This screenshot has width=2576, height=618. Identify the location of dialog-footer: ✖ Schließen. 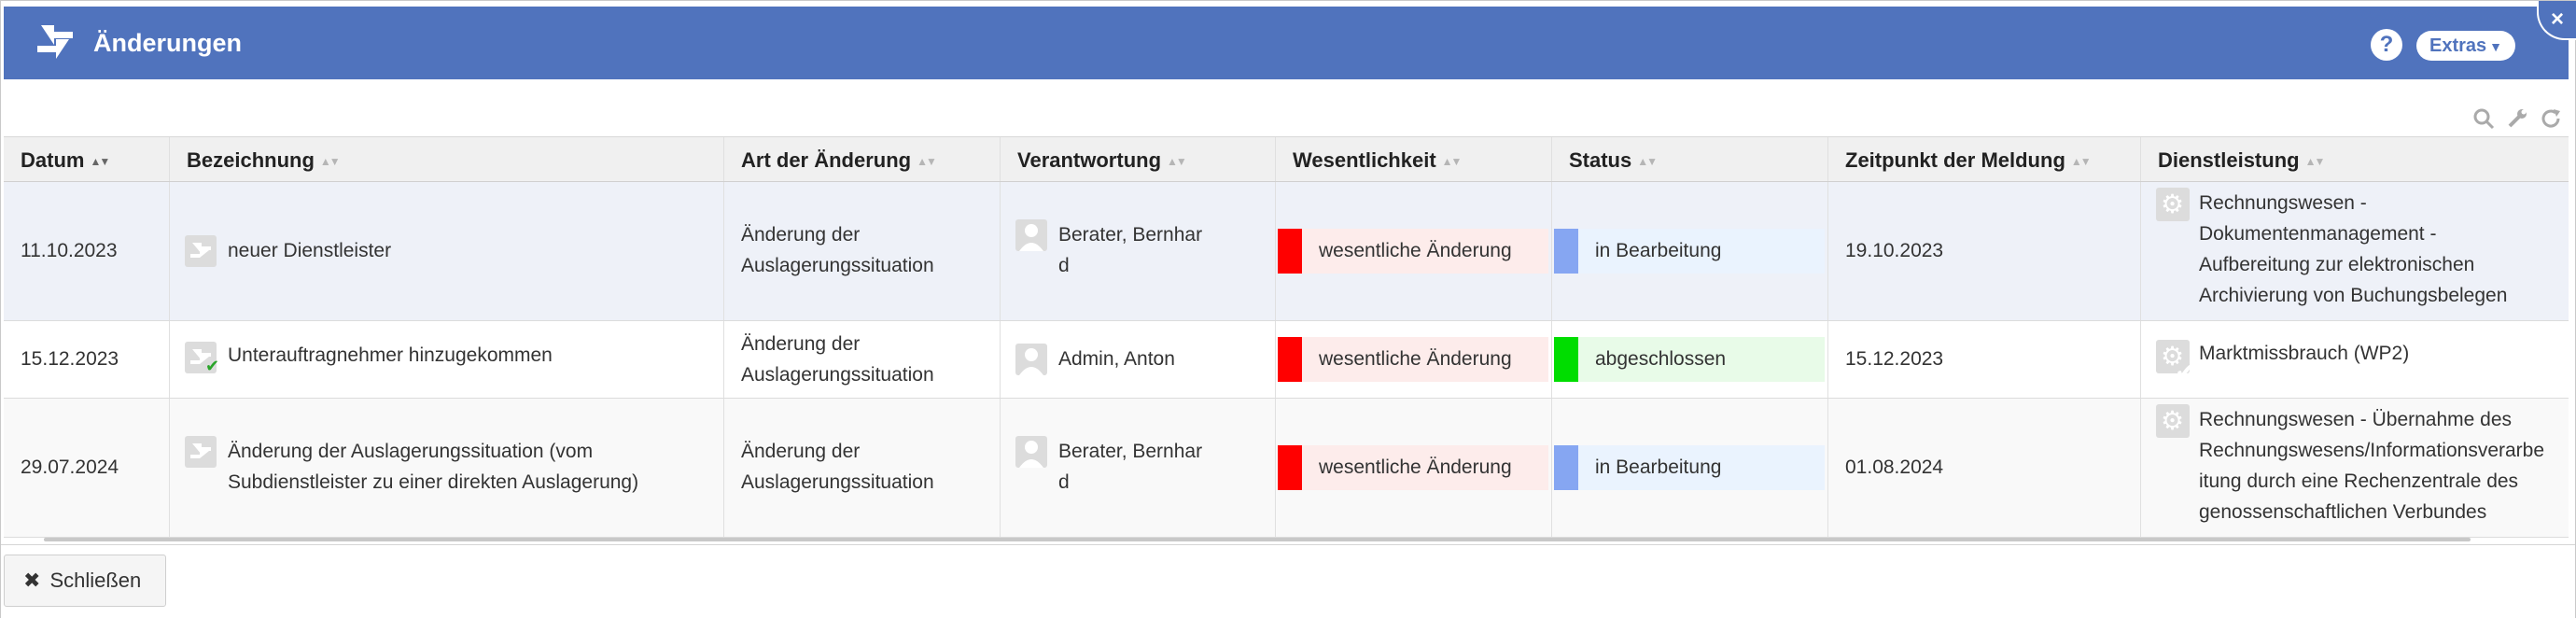
(1288, 581).